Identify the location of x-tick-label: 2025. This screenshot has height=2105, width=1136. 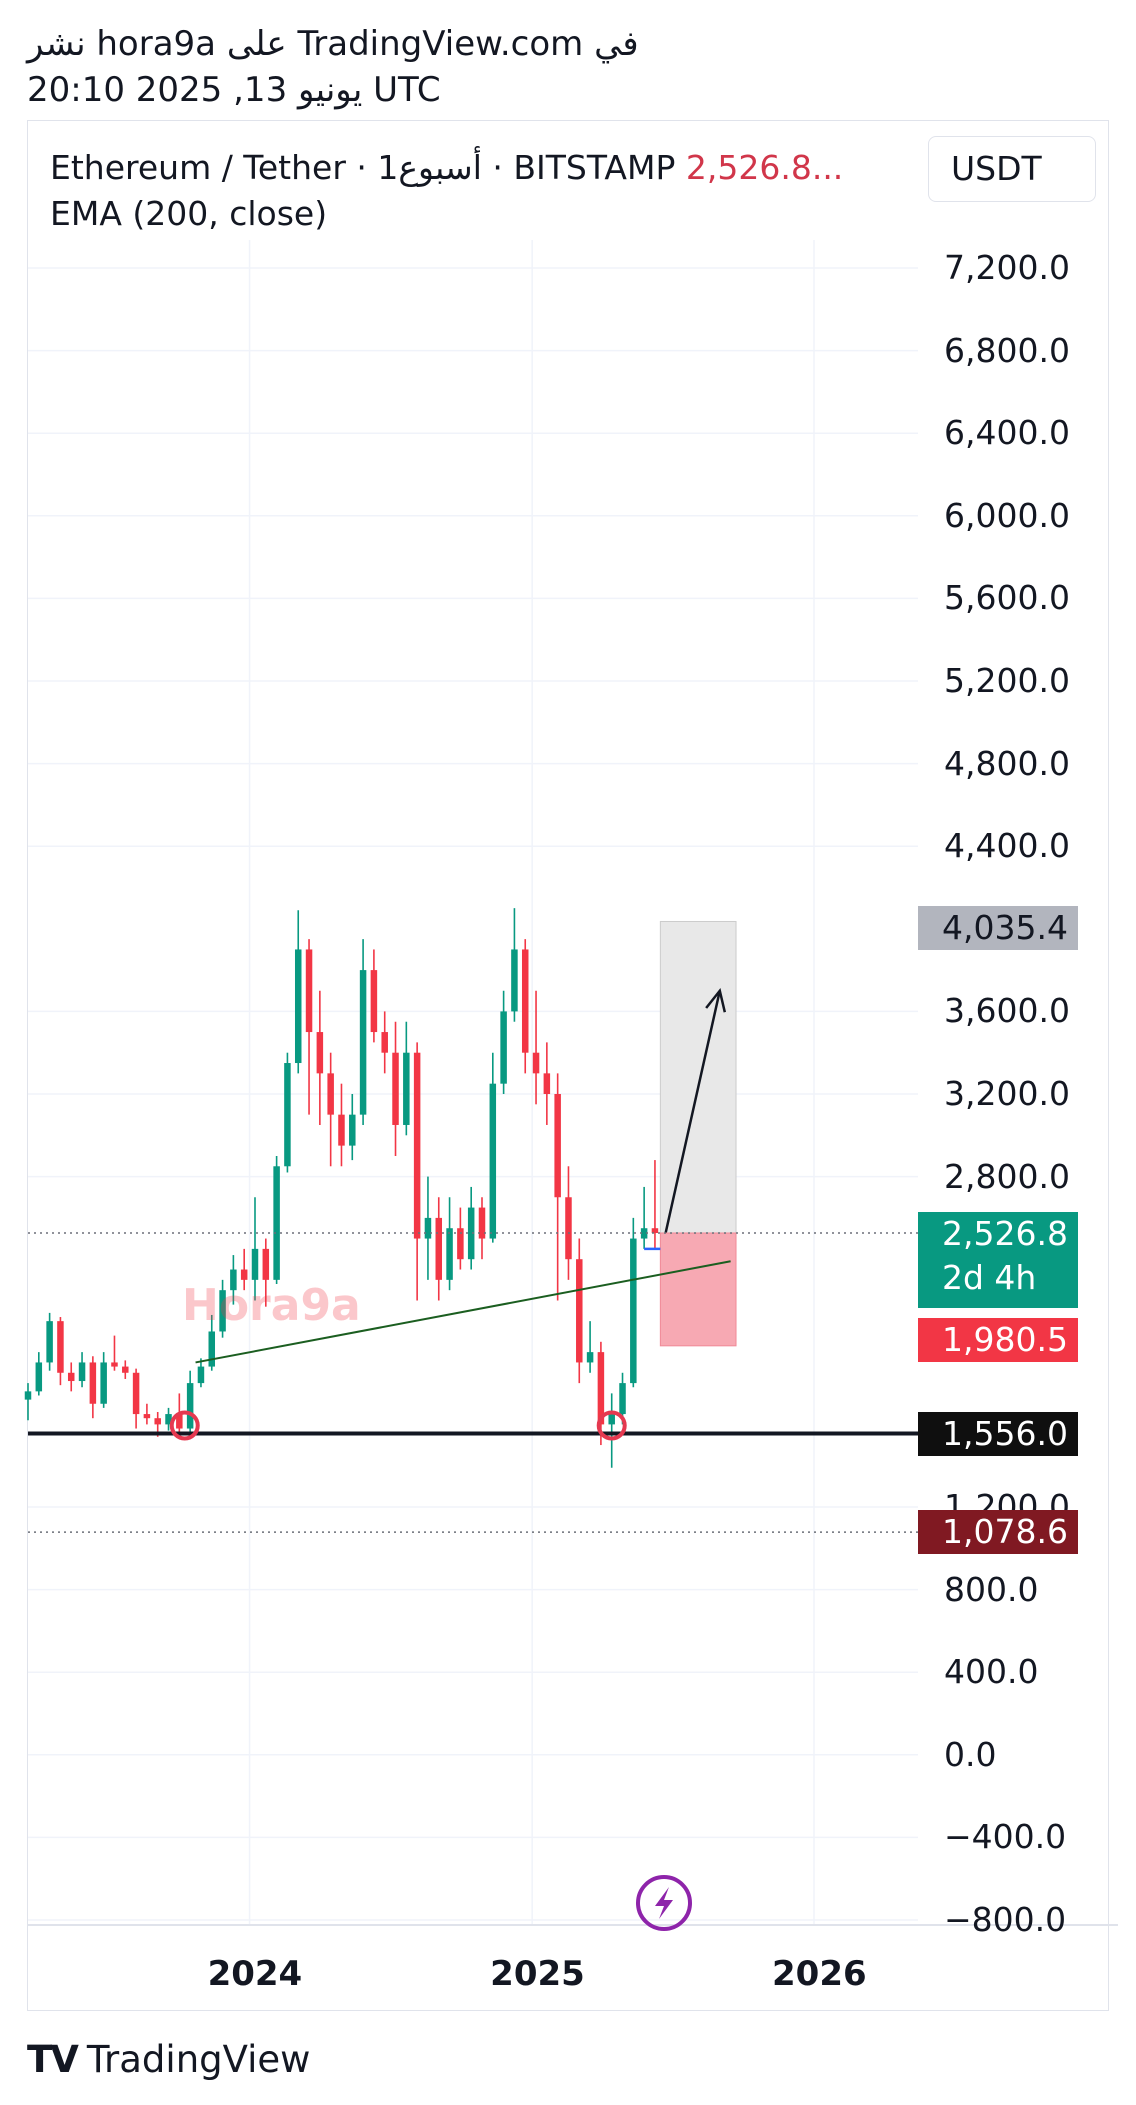
(537, 1974).